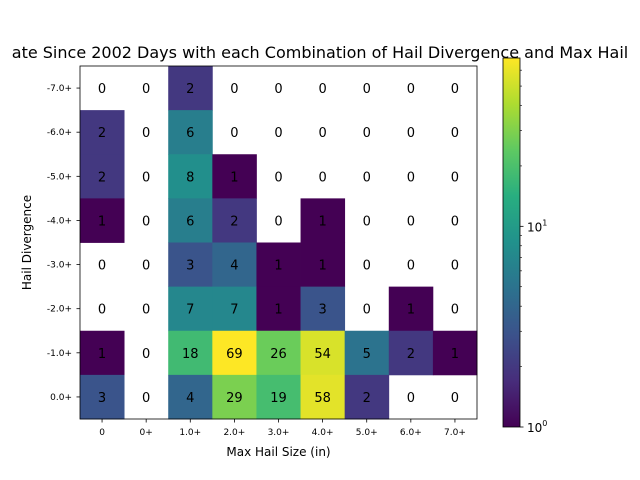  What do you see at coordinates (27, 242) in the screenshot?
I see `y-axis-label: Hail Divergence` at bounding box center [27, 242].